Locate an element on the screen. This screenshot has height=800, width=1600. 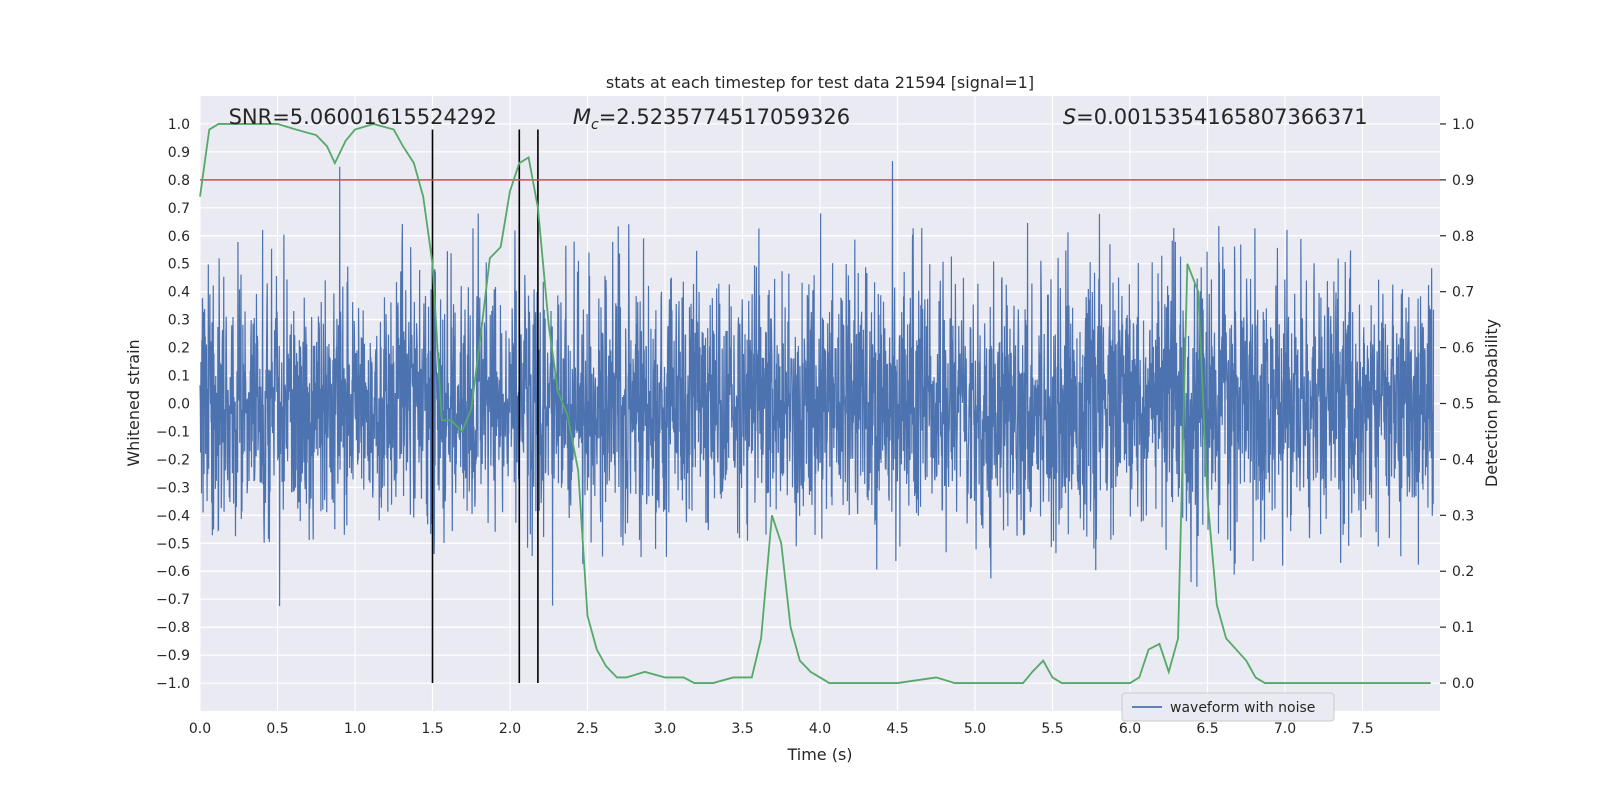
x-tick-label: 6.0 is located at coordinates (1130, 729).